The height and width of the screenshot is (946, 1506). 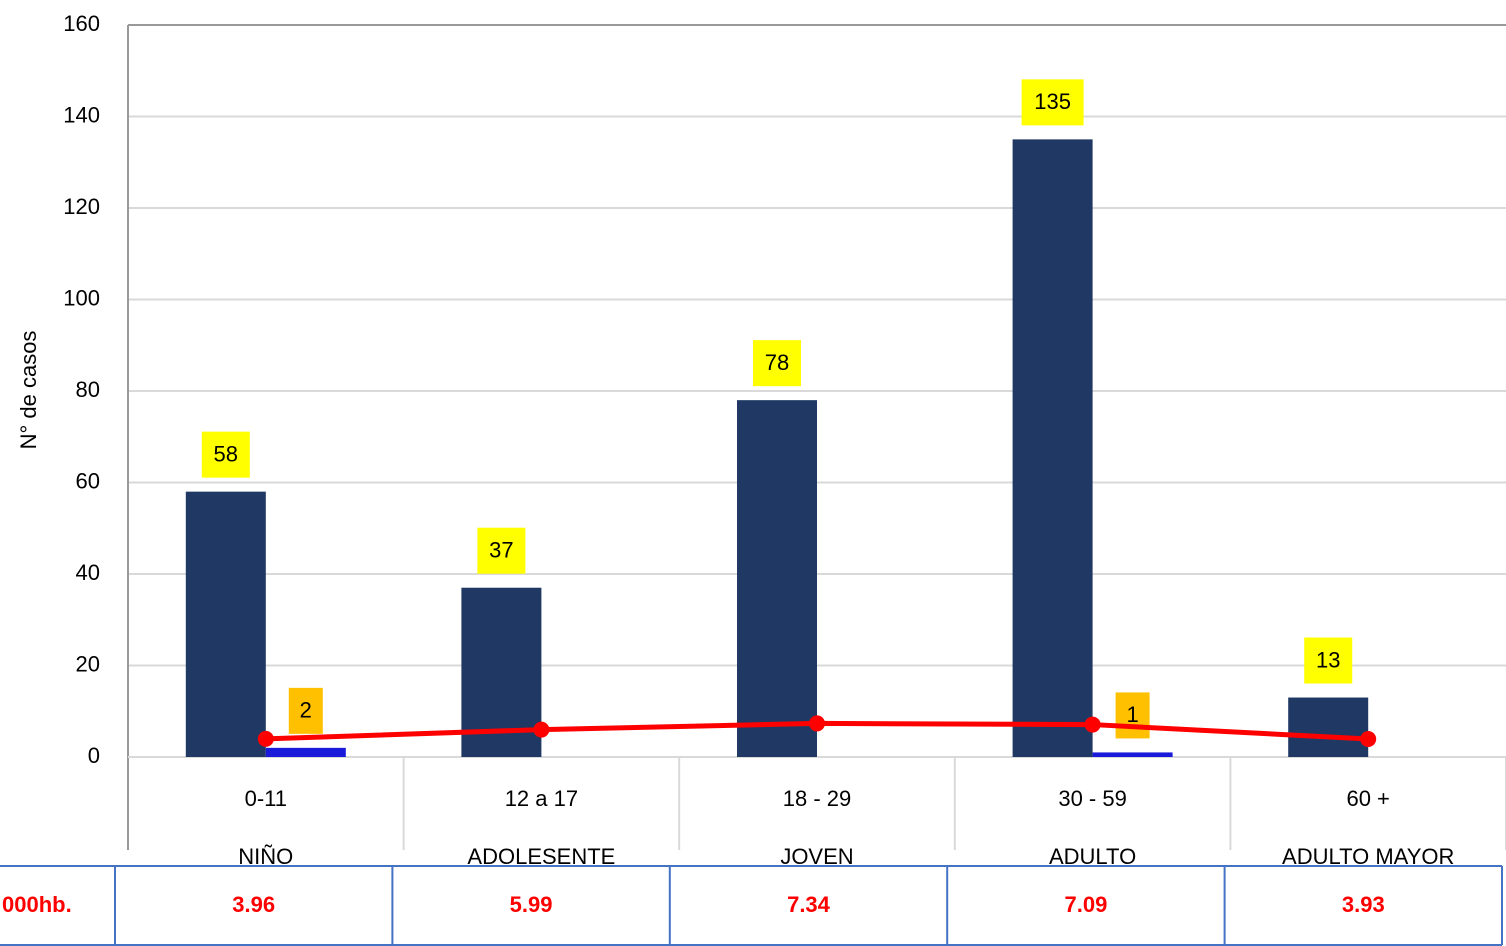 I want to click on y-tick-label: 160, so click(x=81, y=23).